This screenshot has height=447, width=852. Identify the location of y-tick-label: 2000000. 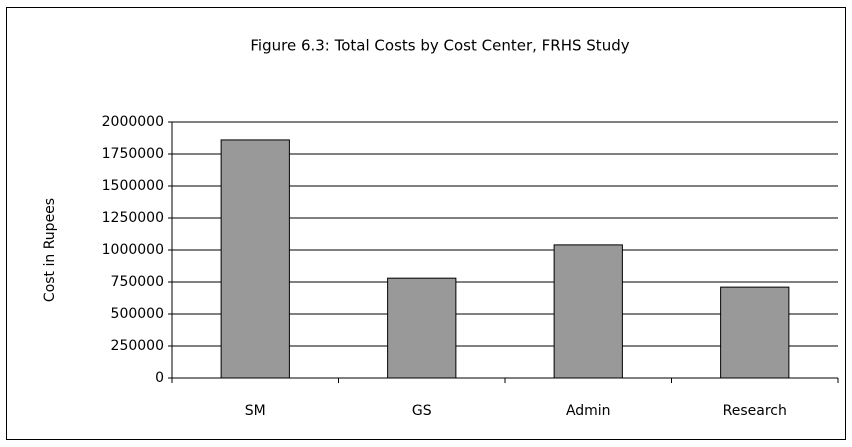
(133, 122).